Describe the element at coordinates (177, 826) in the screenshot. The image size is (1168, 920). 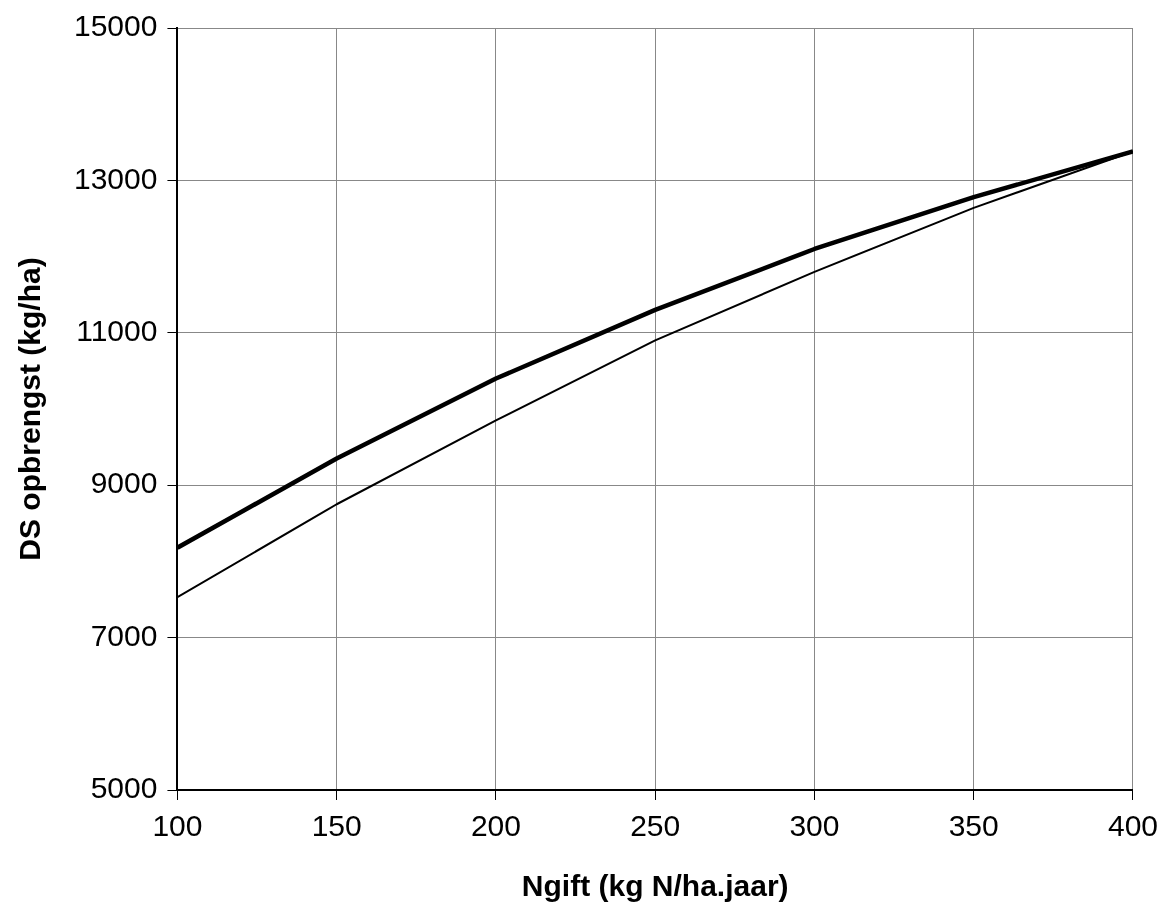
I see `x-tick-label: 100` at that location.